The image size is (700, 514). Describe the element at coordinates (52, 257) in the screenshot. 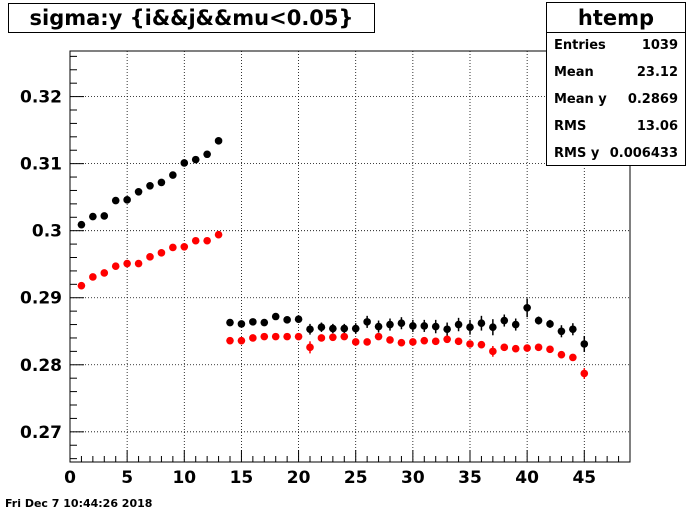

I see `y-axis: 0.27 0.28 0.29 0.3 0.31 0.32` at that location.